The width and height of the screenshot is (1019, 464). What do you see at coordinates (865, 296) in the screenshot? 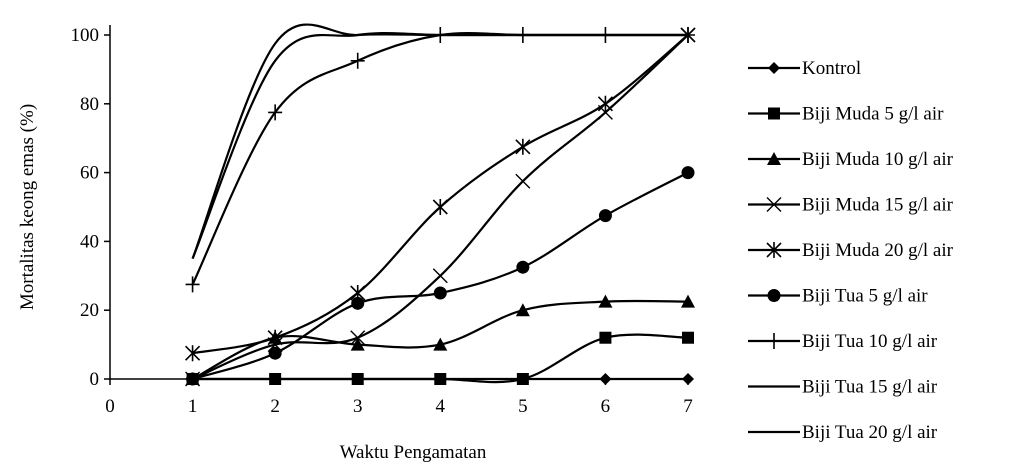
I see `legend-item-biji-tua-5-g-l-air-label: Biji Tua 5 g/l air` at bounding box center [865, 296].